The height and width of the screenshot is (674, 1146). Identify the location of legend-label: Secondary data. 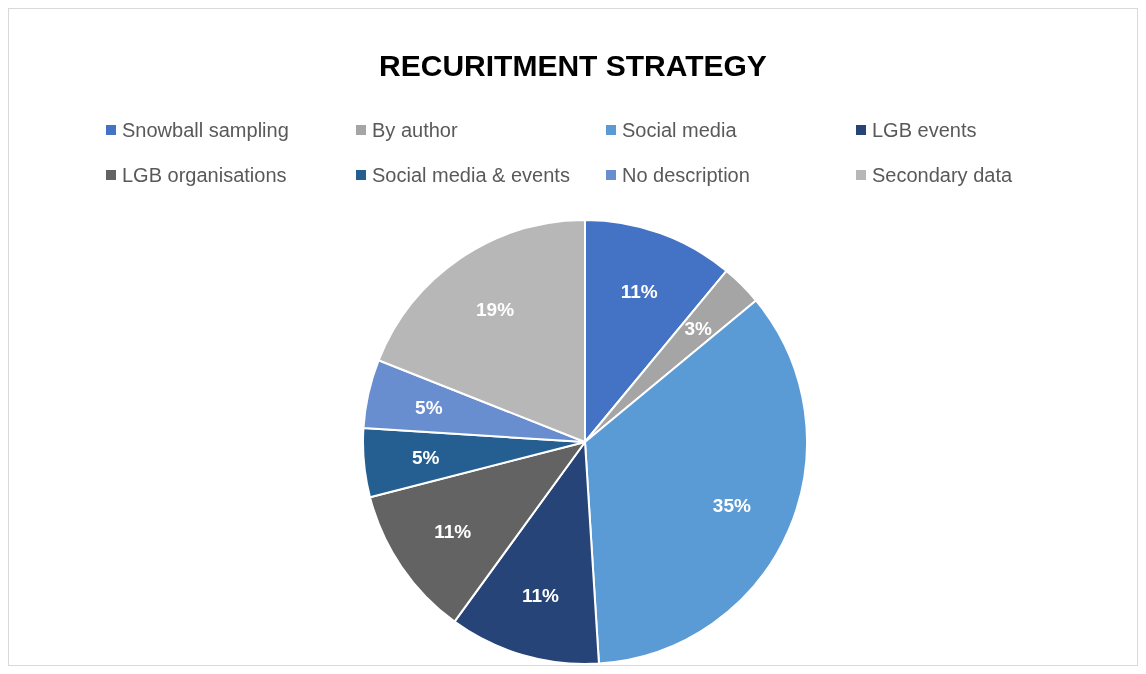
(942, 175).